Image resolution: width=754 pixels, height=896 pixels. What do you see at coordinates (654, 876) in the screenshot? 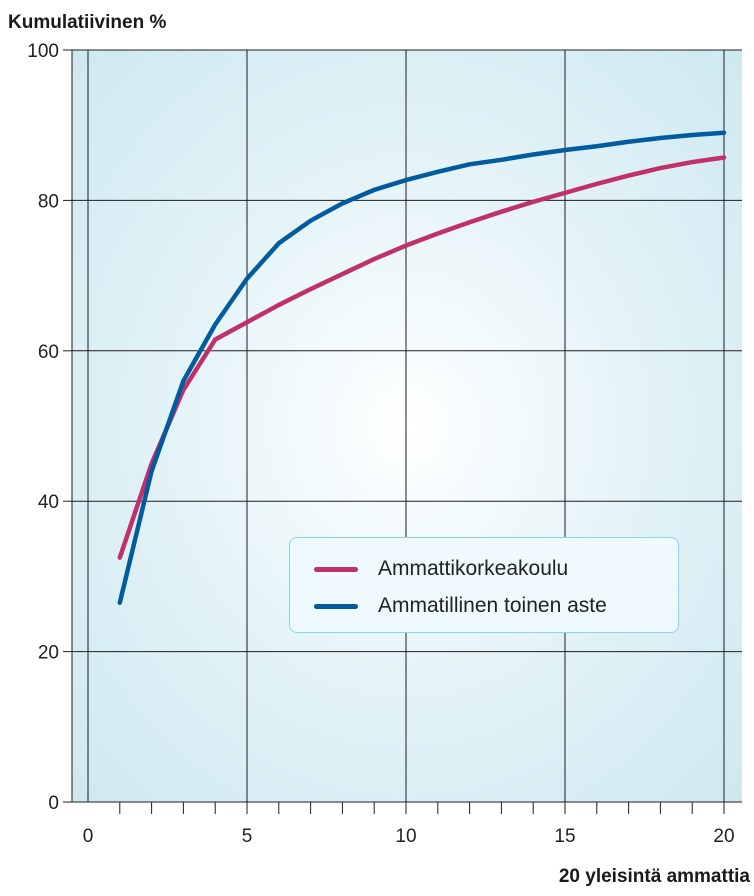
I see `x-axis-title: 20 yleisintä ammattia` at bounding box center [654, 876].